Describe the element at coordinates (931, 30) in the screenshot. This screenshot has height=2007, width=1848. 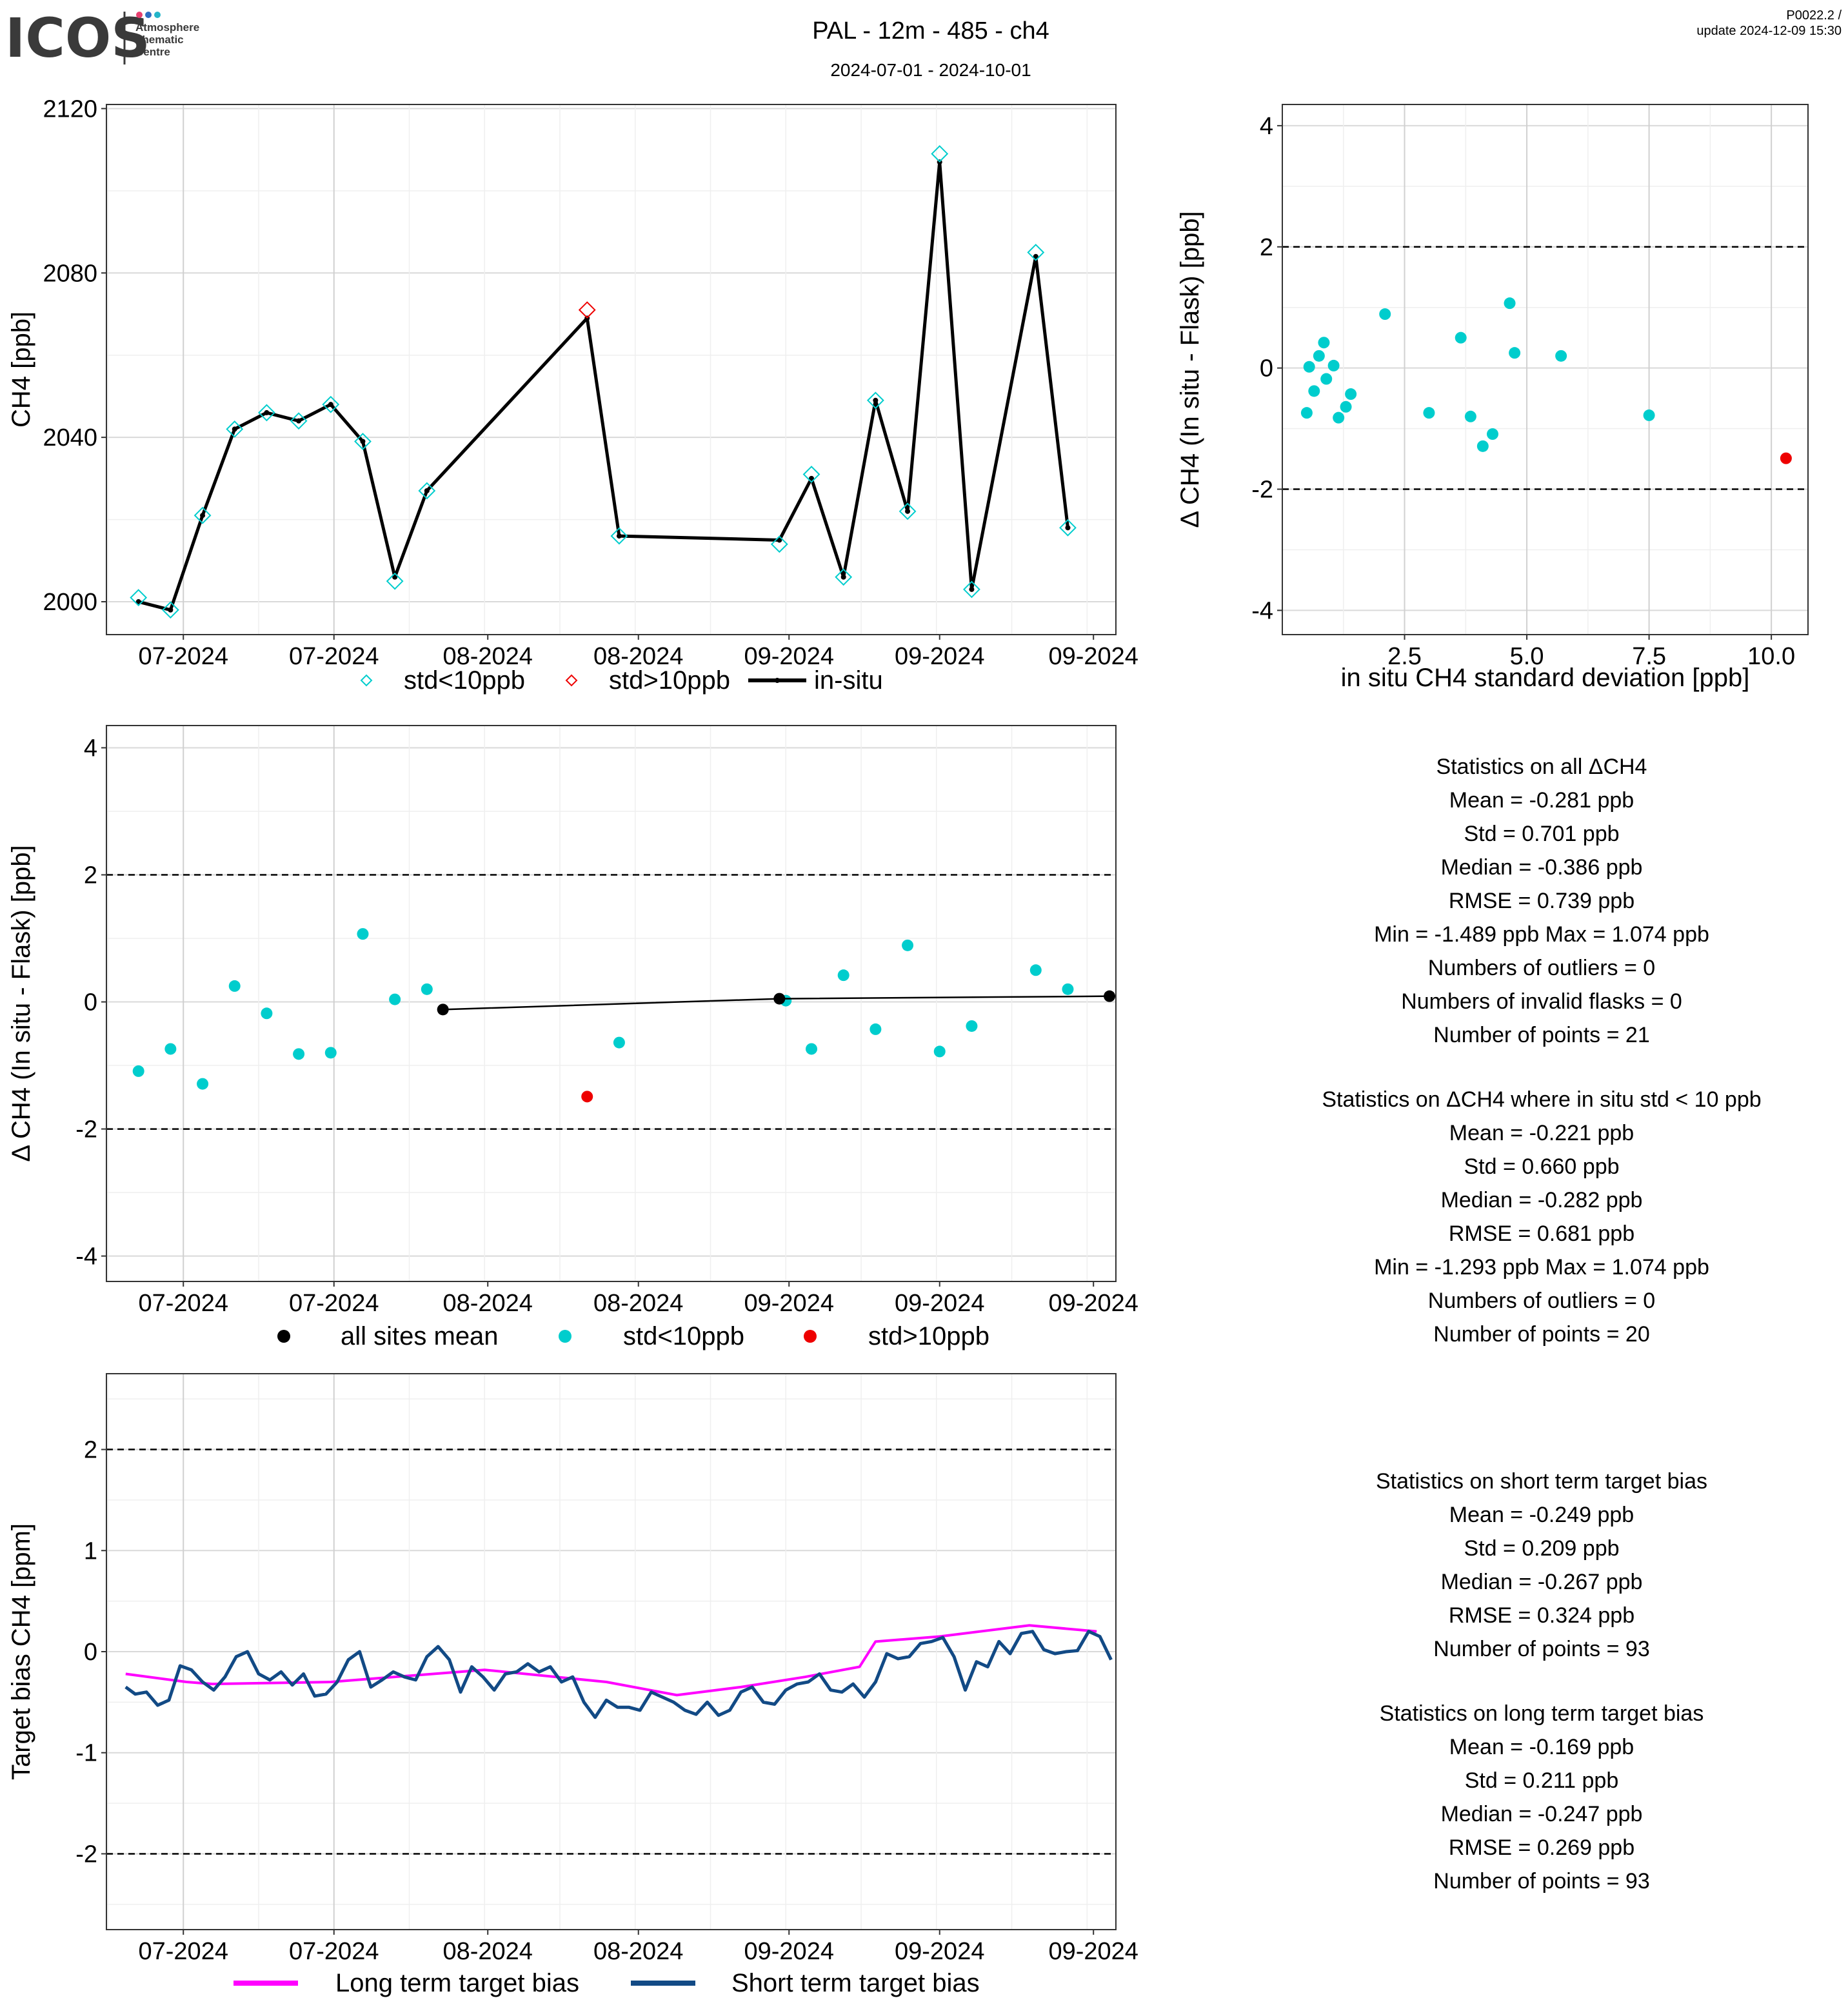
I see `page-title: PAL - 12m - 485 - ch4` at that location.